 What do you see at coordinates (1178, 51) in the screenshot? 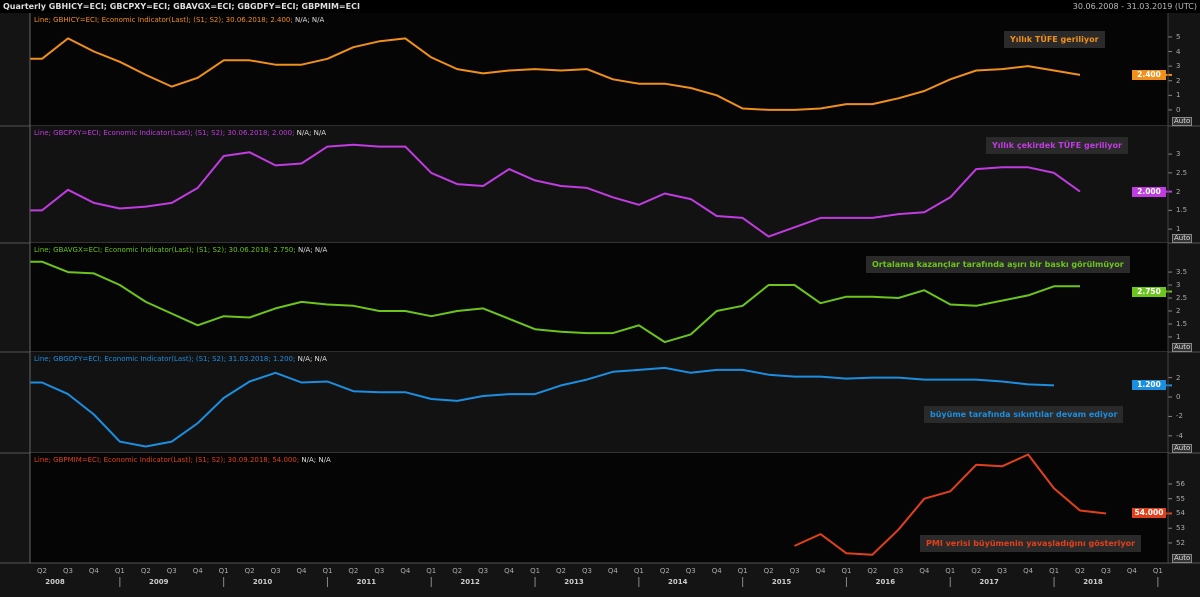
I see `y-tick-label: 4` at bounding box center [1178, 51].